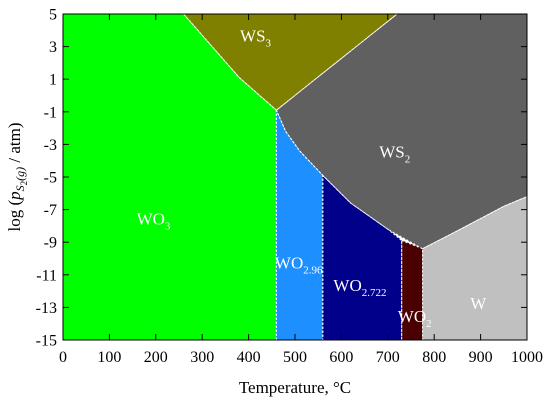 The height and width of the screenshot is (406, 550). I want to click on y-tick-label: -5, so click(50, 178).